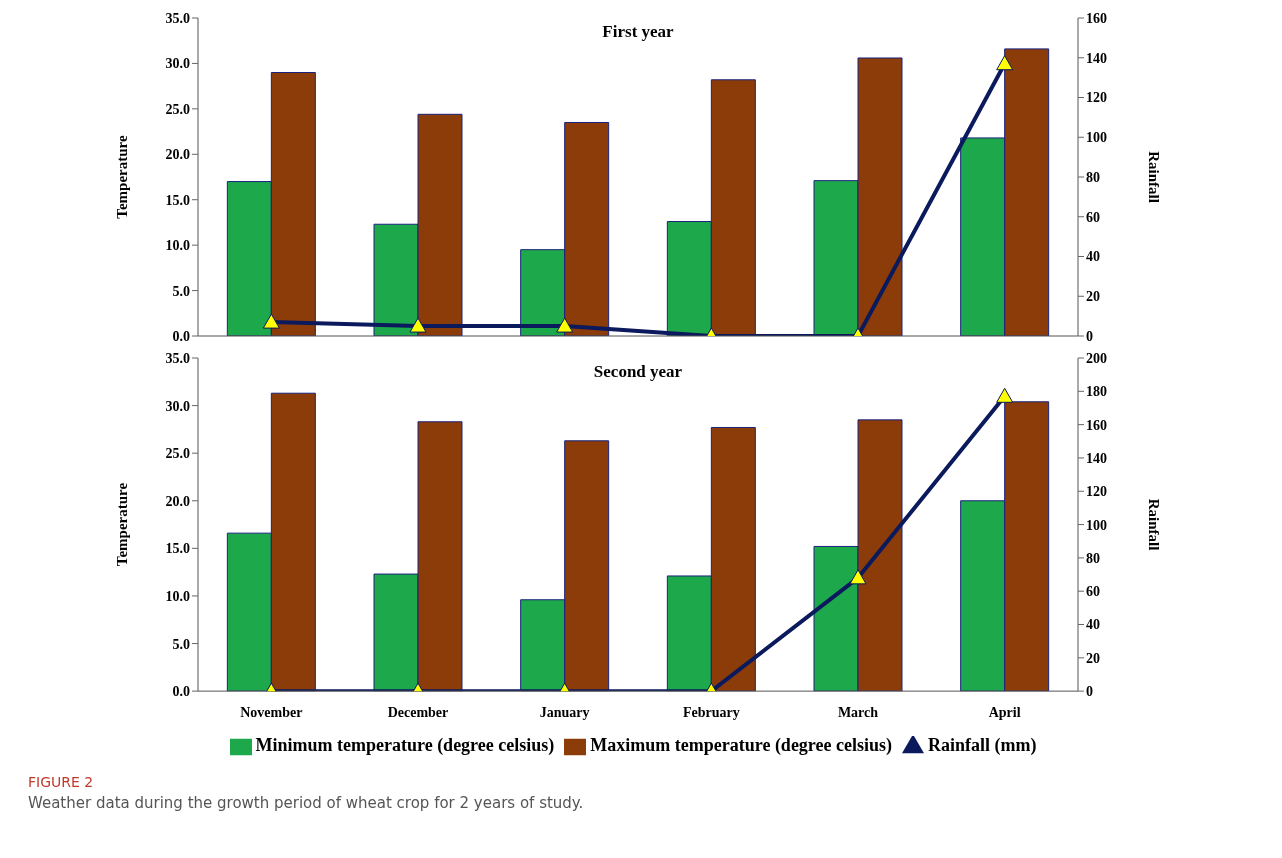  Describe the element at coordinates (638, 31) in the screenshot. I see `chart-title: First year` at that location.